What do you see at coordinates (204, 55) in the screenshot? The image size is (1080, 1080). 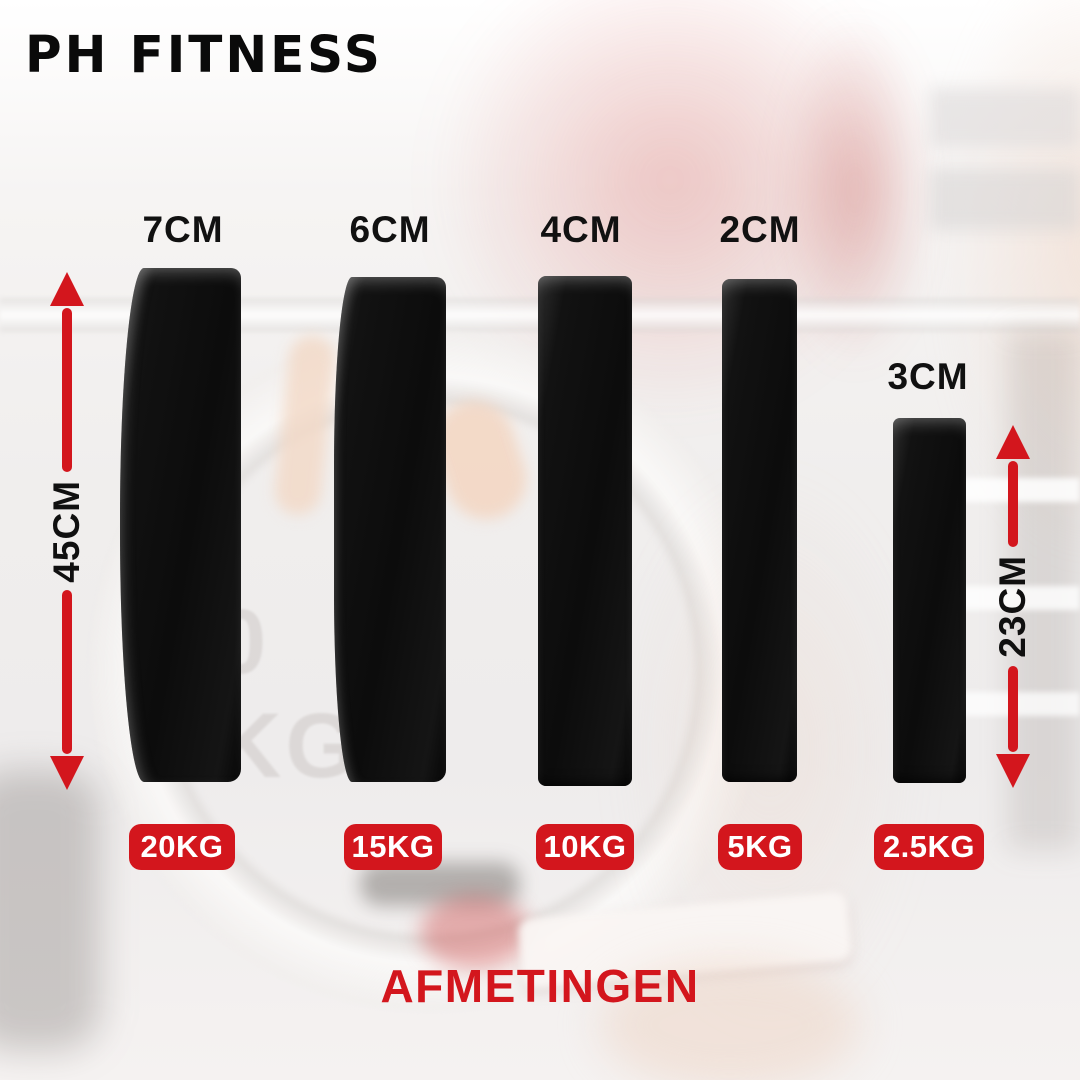 I see `brand-logo: PH FITNESS` at bounding box center [204, 55].